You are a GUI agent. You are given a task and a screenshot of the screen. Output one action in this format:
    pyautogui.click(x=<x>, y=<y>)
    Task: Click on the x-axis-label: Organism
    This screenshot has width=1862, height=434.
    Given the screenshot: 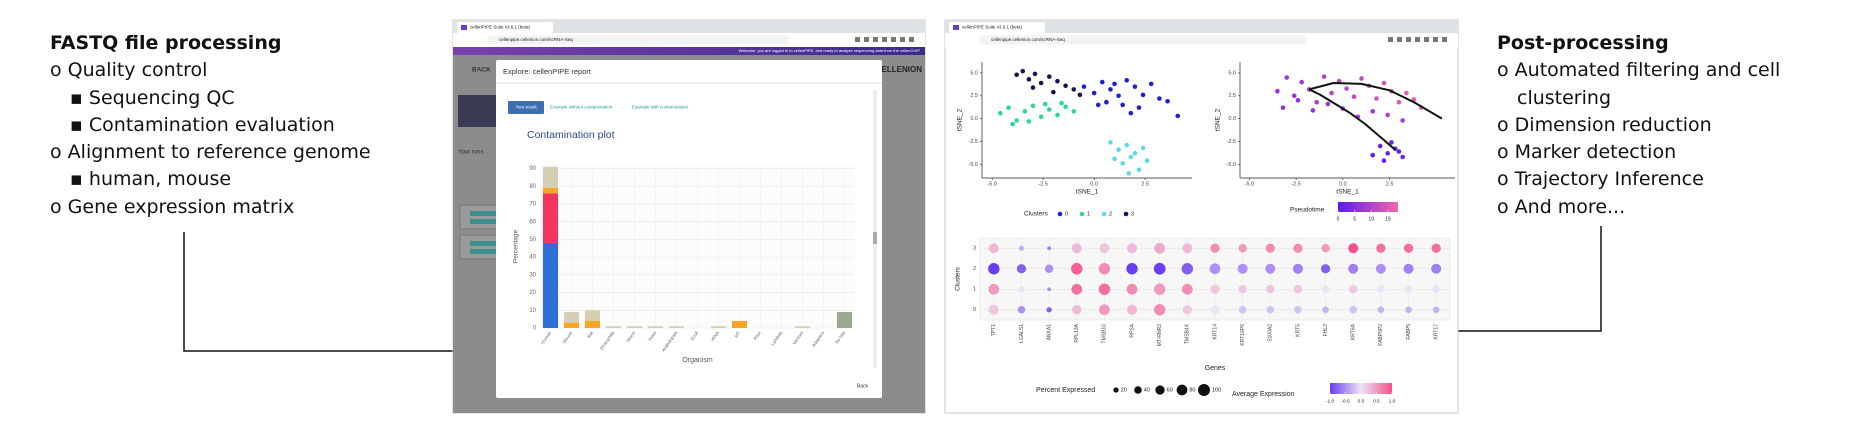 What is the action you would take?
    pyautogui.click(x=697, y=360)
    